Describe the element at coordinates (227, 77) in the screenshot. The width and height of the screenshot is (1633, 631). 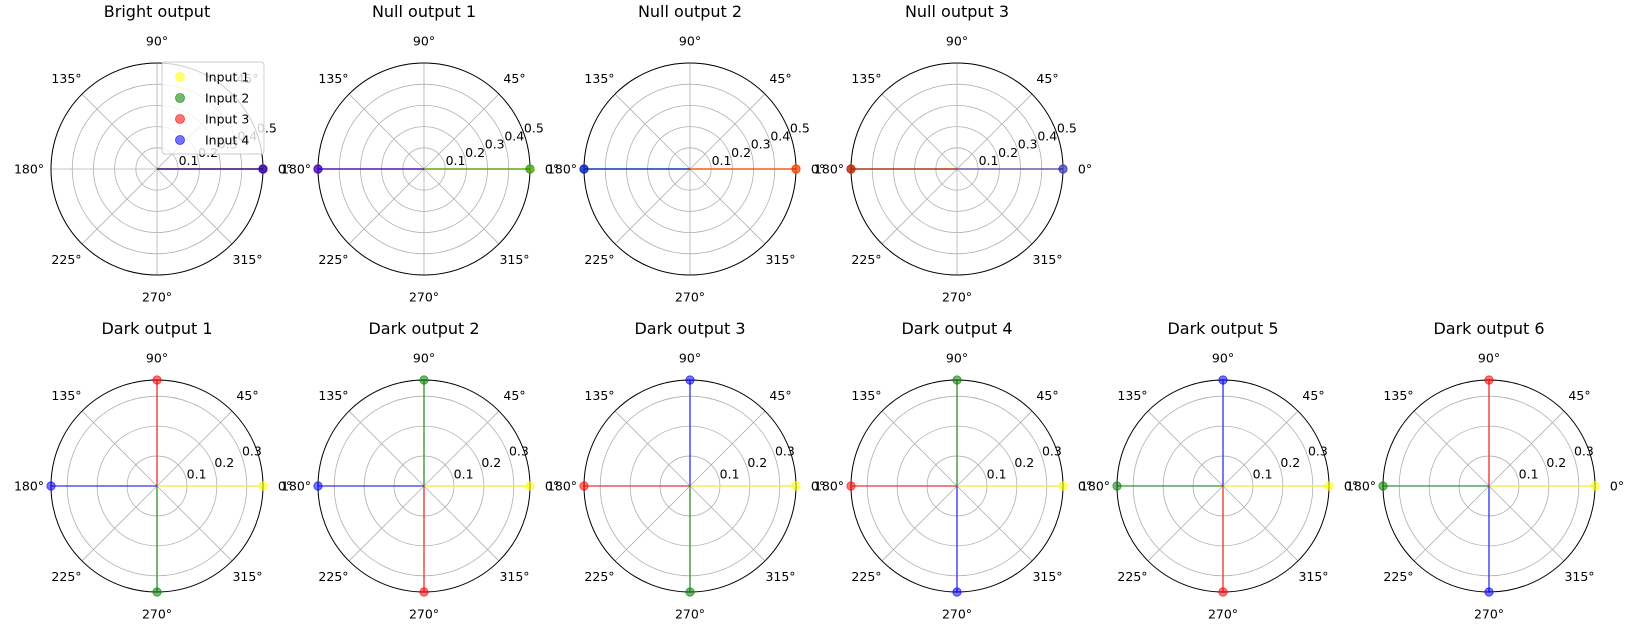
I see `legend-label: Input 1` at that location.